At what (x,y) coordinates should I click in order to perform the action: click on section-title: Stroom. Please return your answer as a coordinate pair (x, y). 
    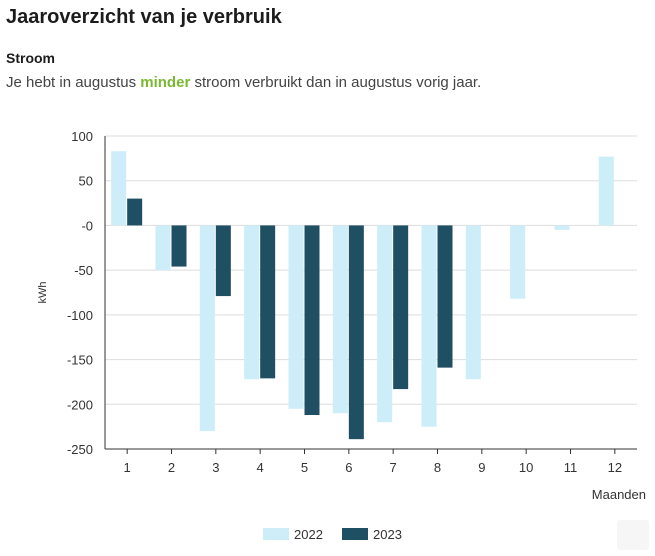
    Looking at the image, I should click on (30, 58).